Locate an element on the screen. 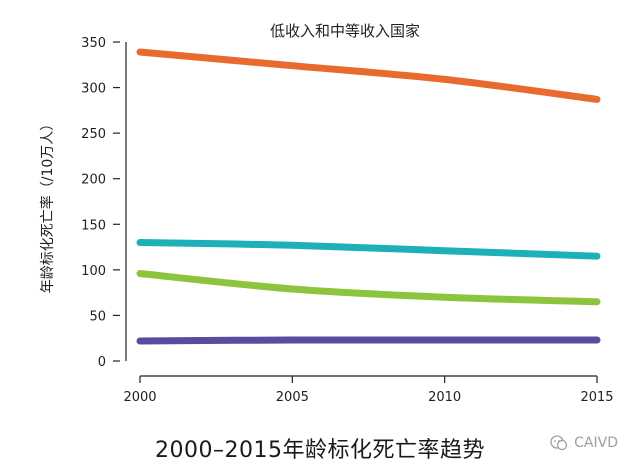 This screenshot has width=640, height=474. chart-caption: 2000–2015年龄标化死亡率趋势 is located at coordinates (320, 450).